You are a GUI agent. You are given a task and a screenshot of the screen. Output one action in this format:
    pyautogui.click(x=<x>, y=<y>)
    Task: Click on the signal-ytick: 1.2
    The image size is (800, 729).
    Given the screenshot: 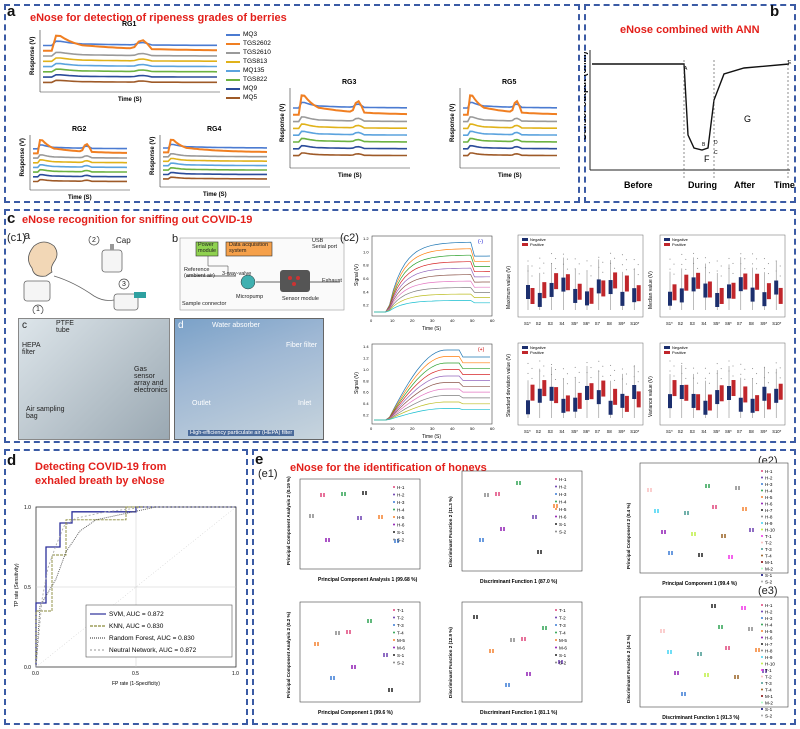 What is the action you would take?
    pyautogui.click(x=366, y=238)
    